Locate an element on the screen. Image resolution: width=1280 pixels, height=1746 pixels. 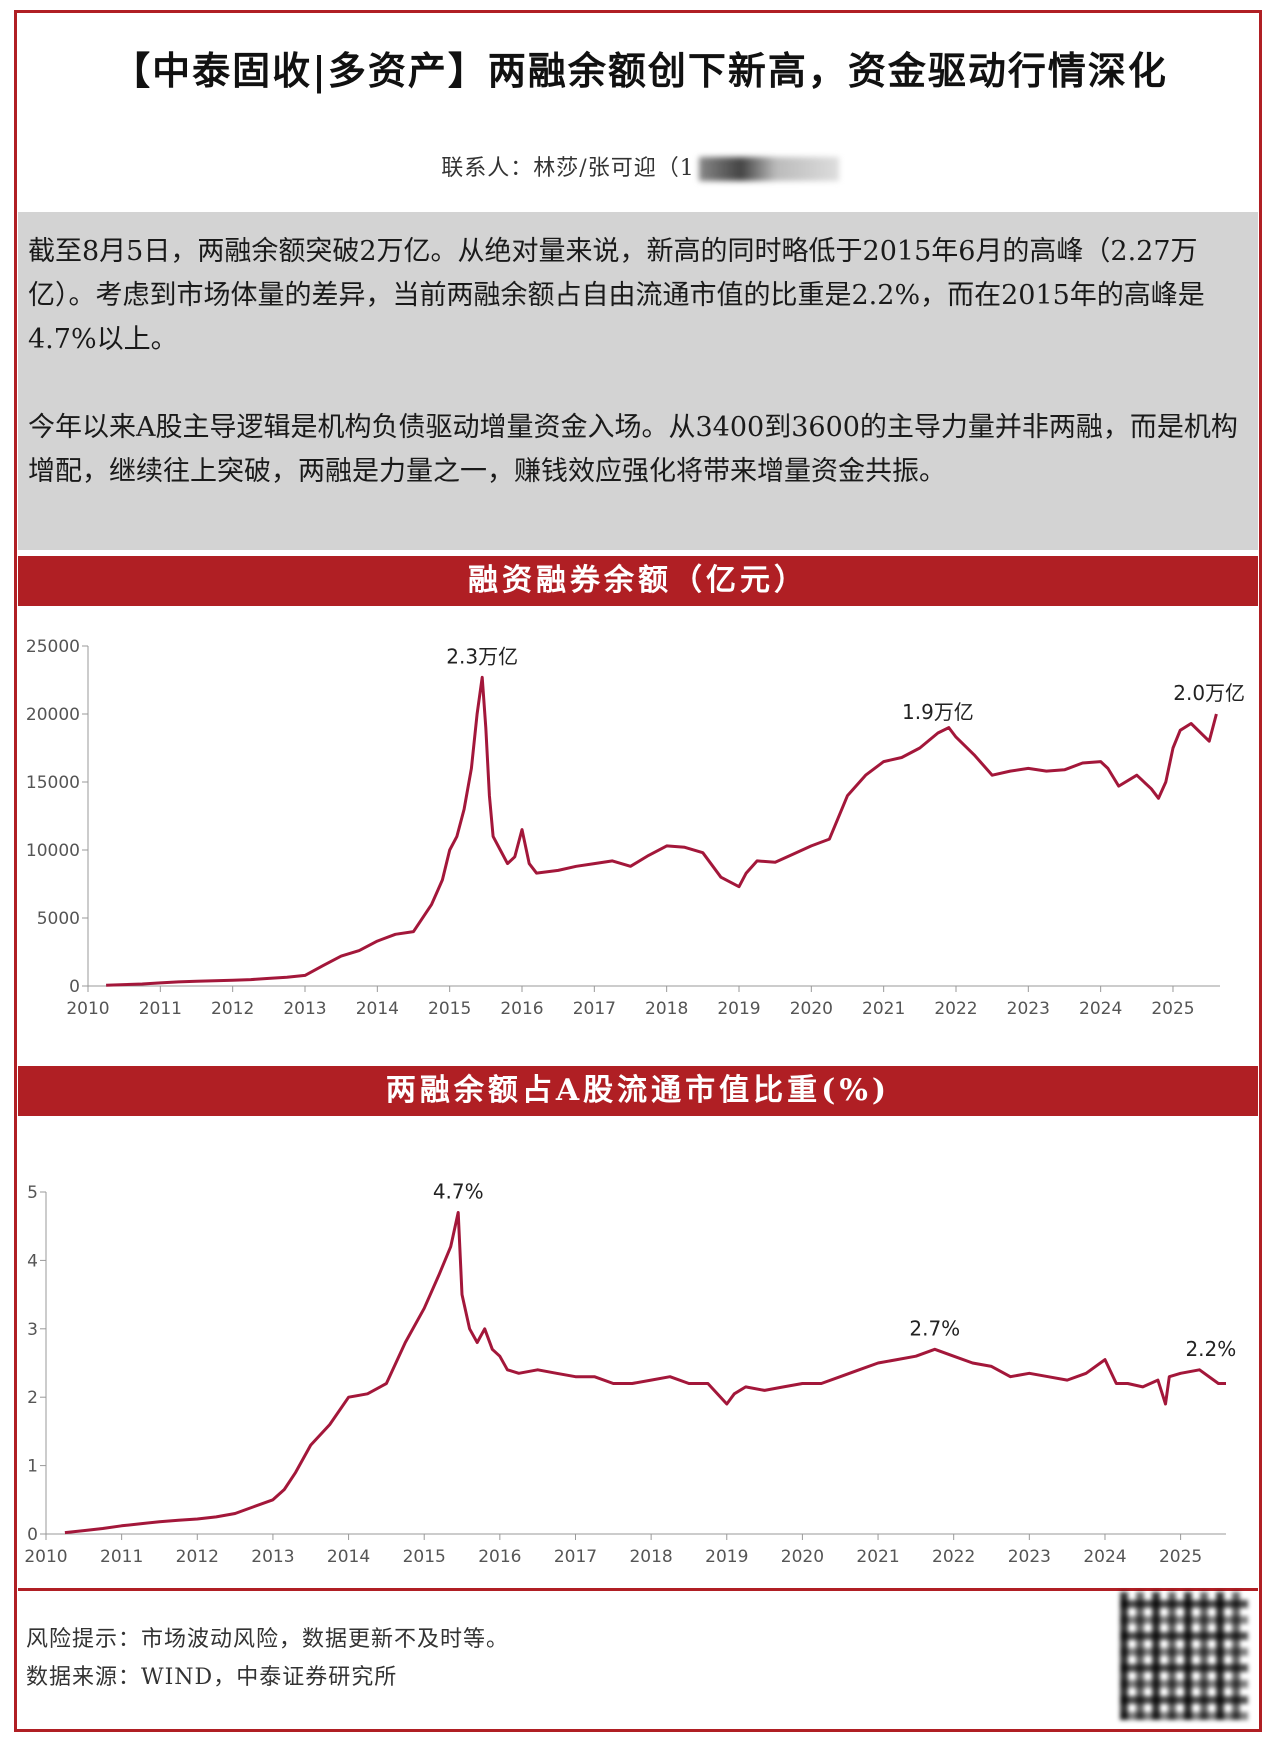
chart1-title: 融资融券余额（亿元） is located at coordinates (638, 580).